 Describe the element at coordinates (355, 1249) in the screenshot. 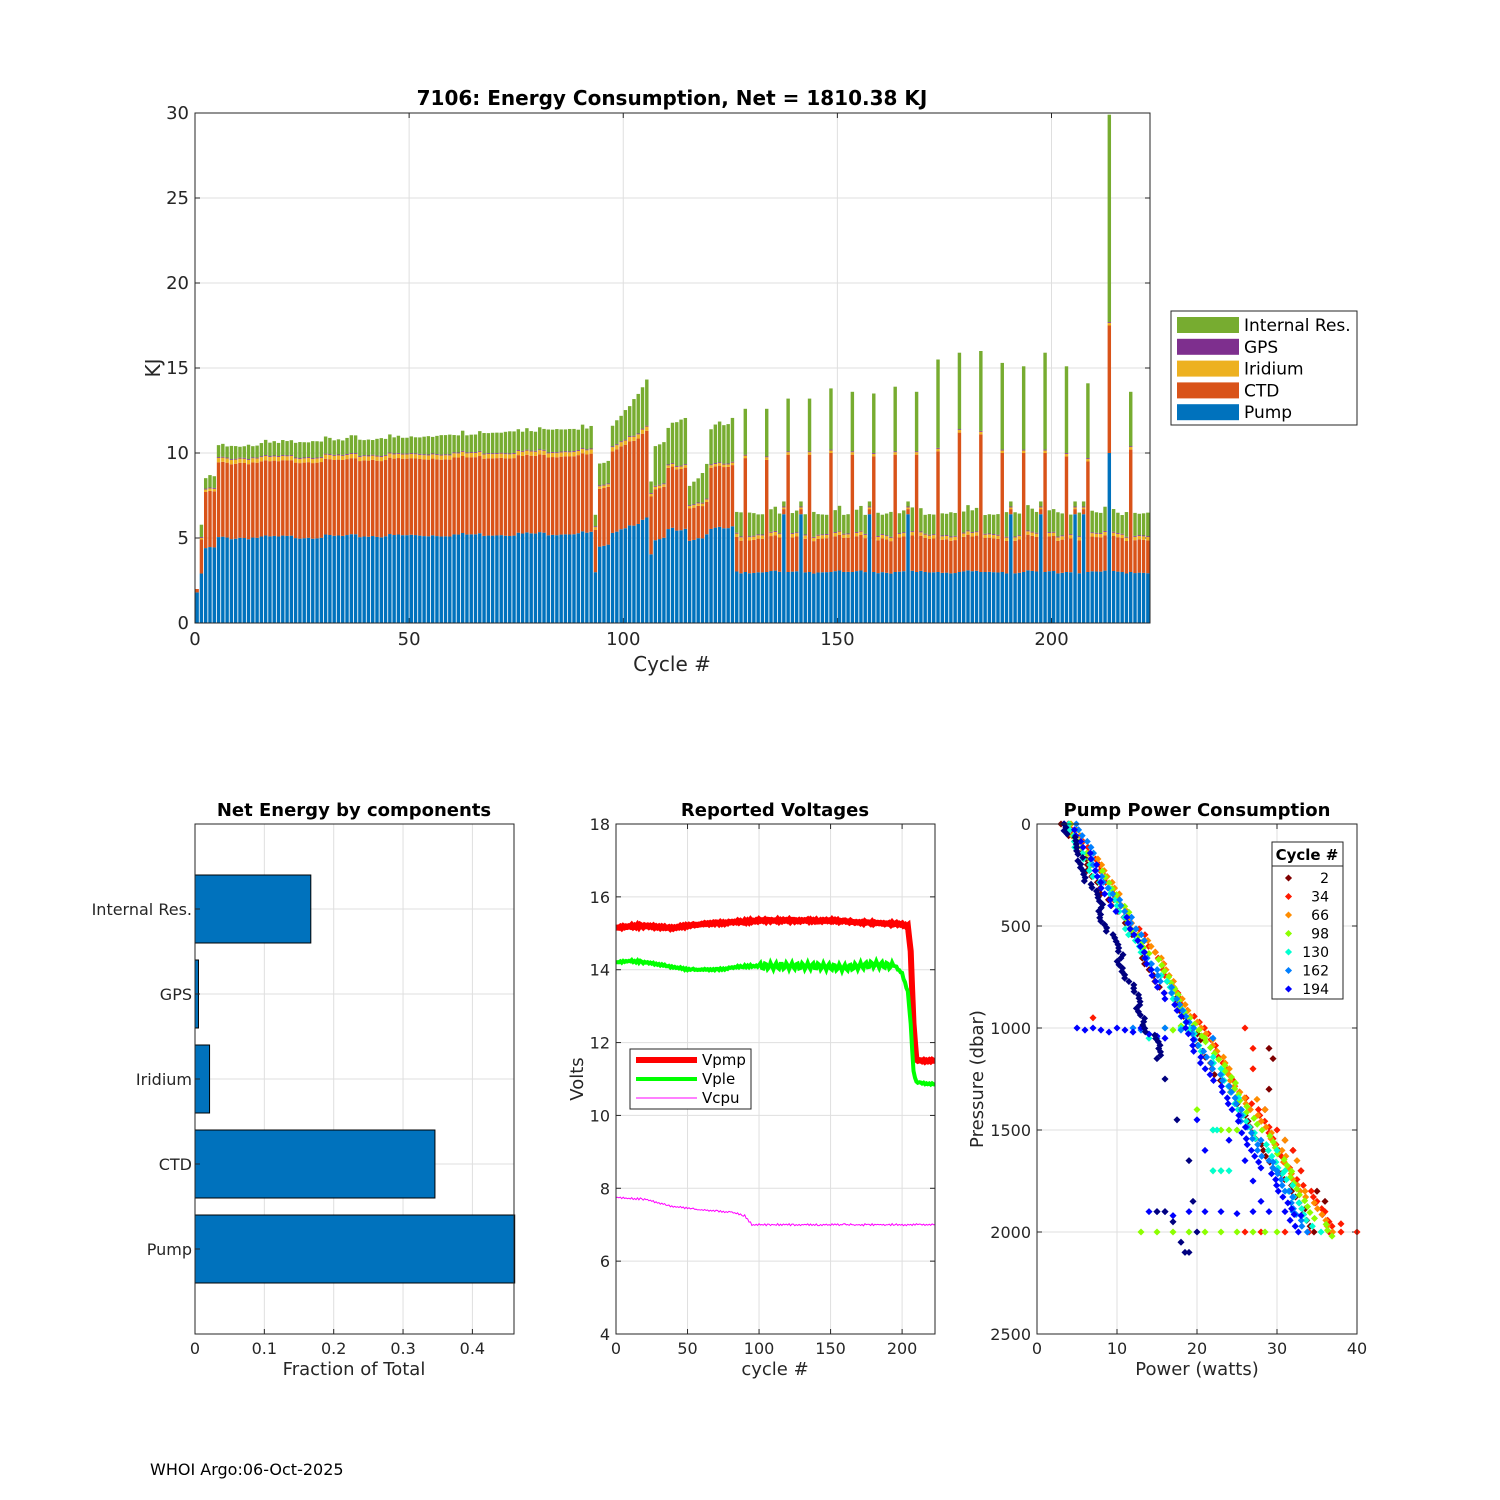

I see `component-bar` at that location.